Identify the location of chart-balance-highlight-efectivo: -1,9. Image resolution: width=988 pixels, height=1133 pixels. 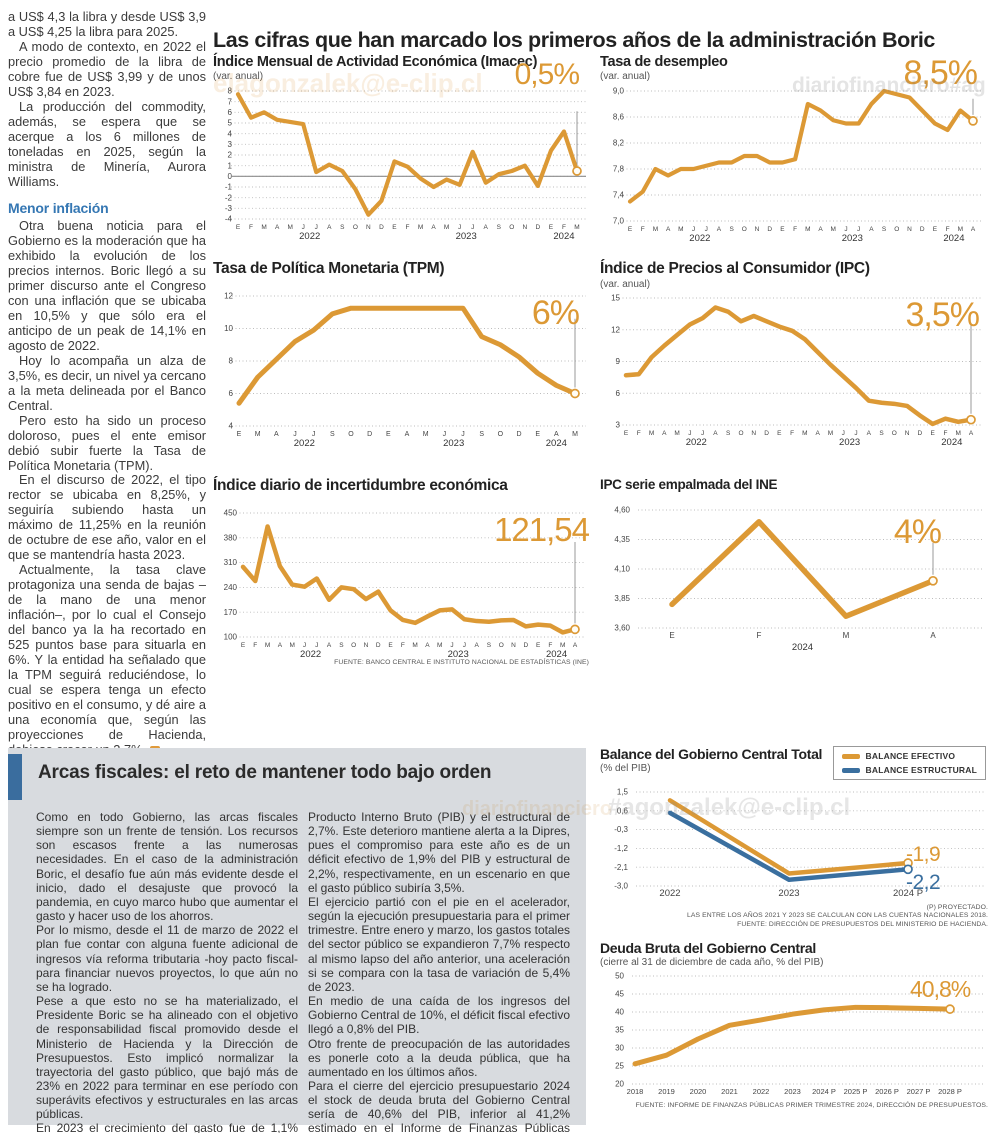
(923, 854).